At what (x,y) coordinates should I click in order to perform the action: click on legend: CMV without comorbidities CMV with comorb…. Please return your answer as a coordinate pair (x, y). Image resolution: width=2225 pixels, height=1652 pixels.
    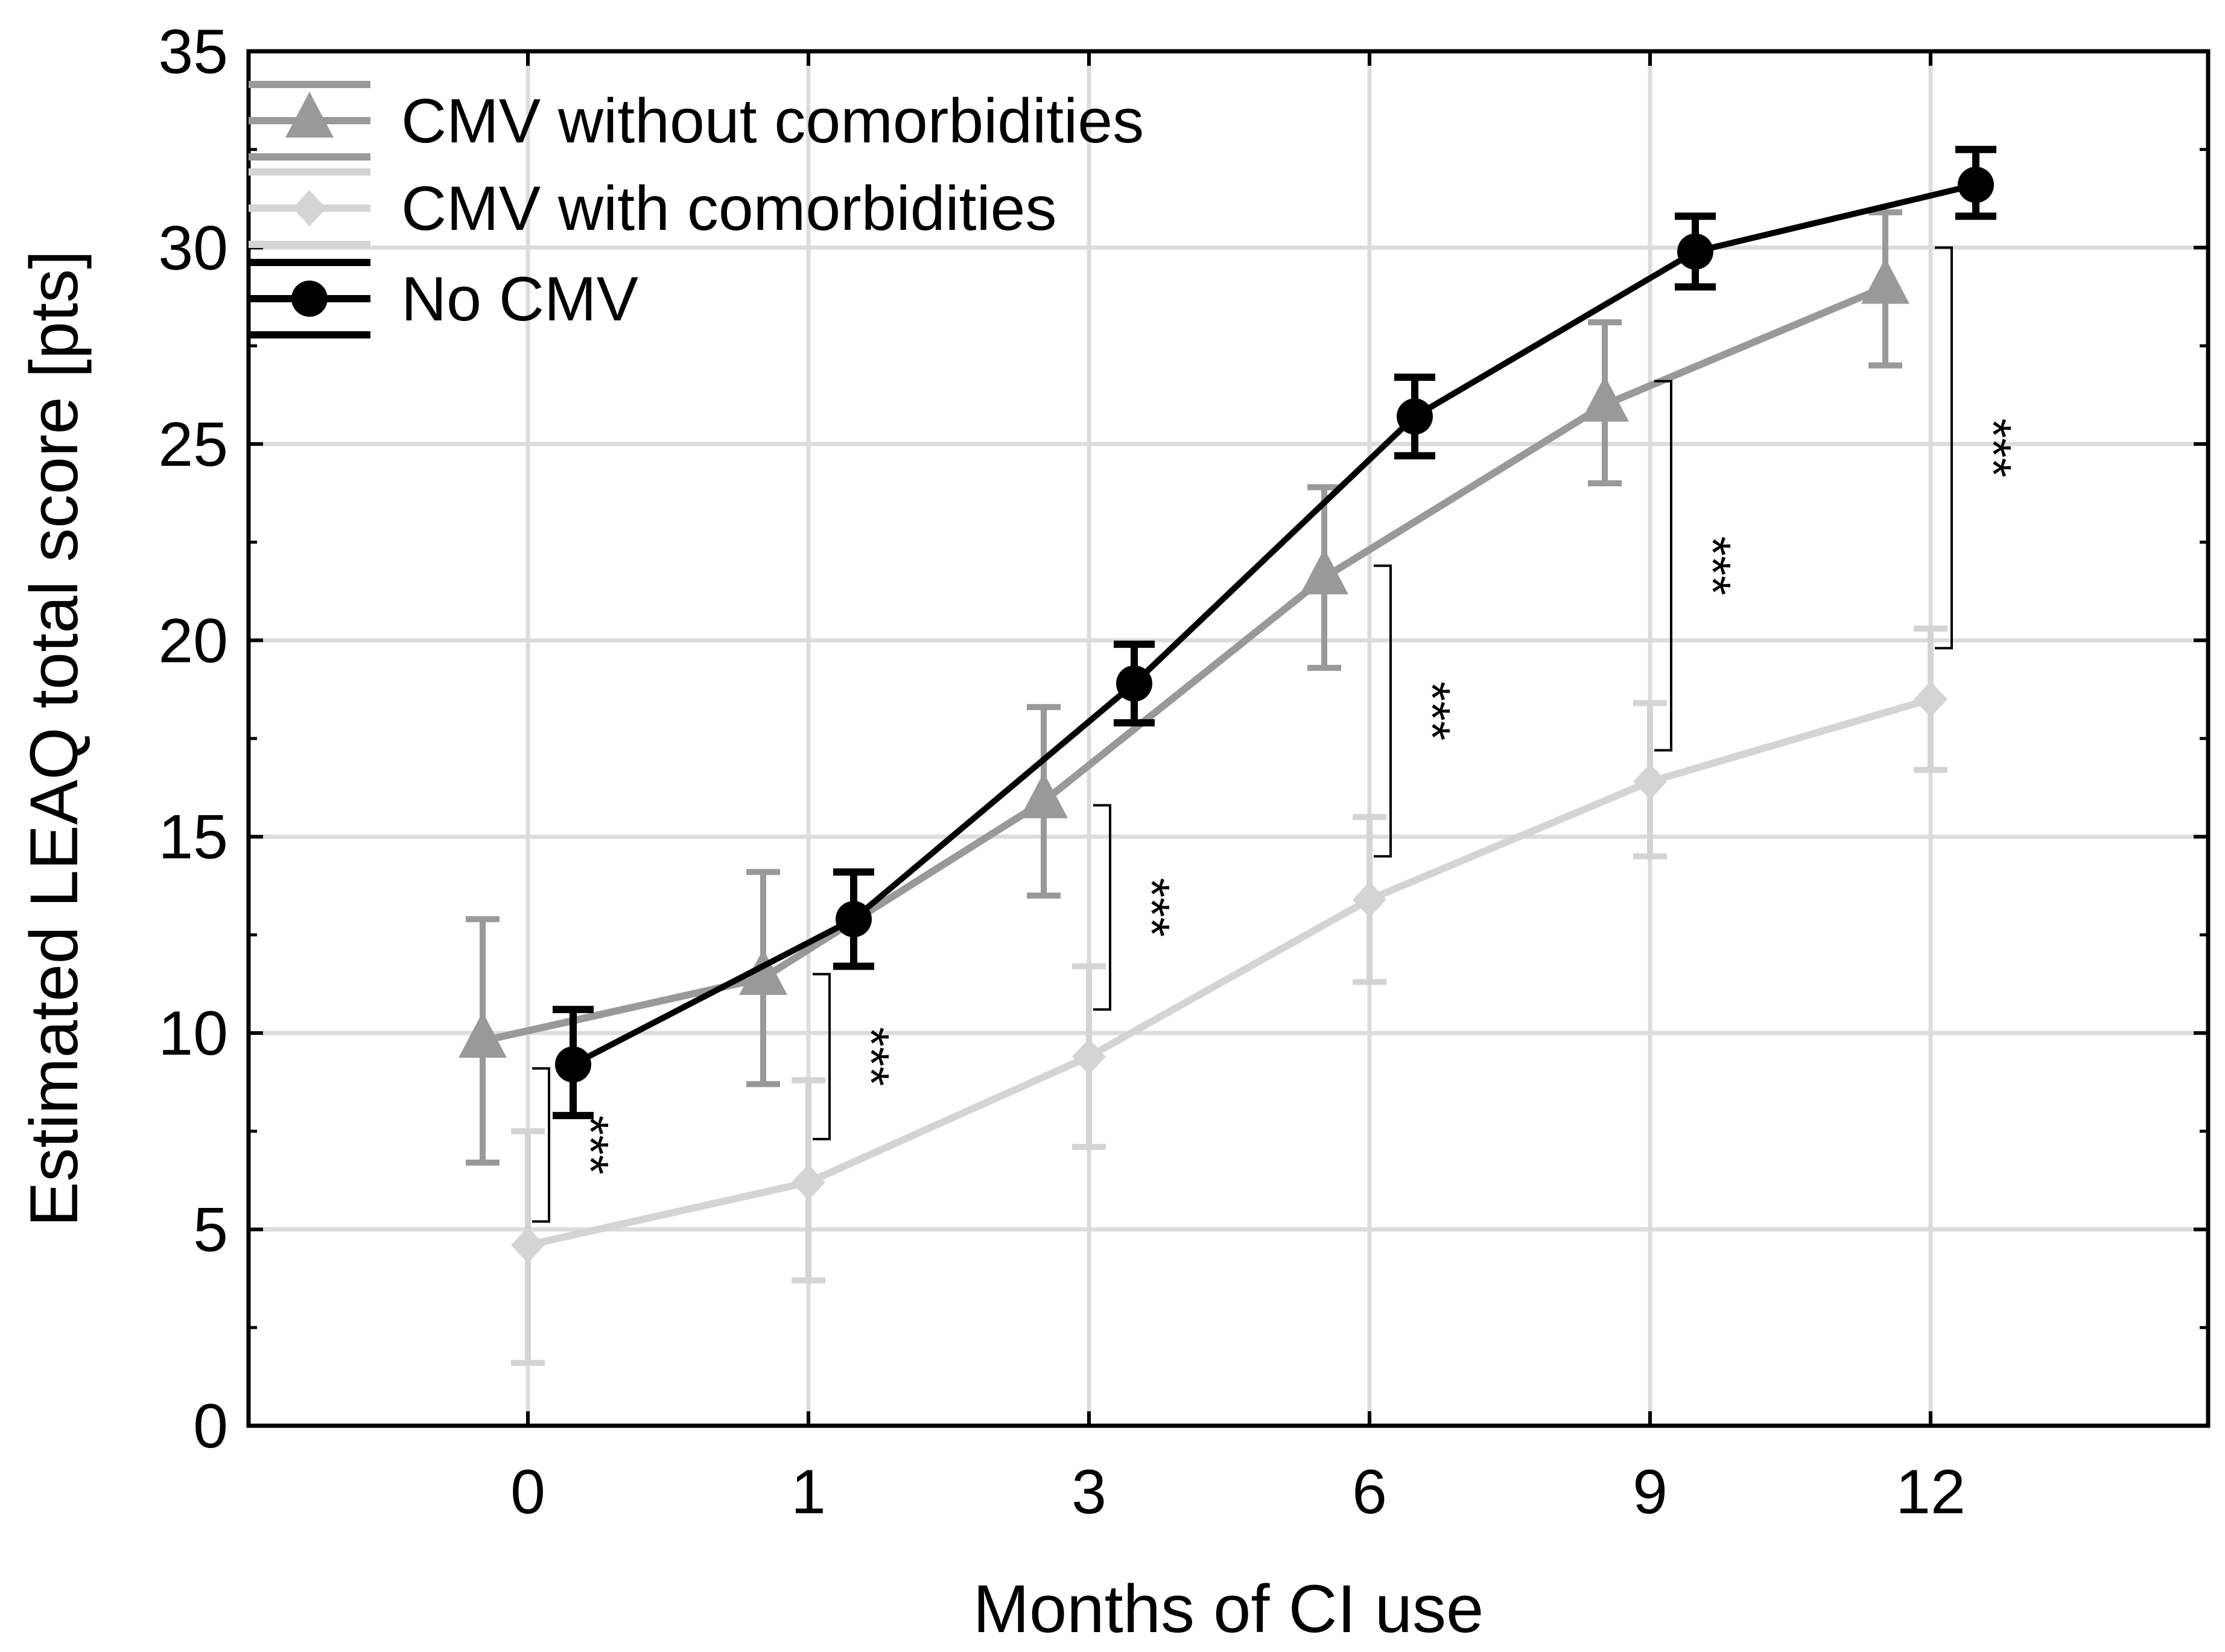
    Looking at the image, I should click on (697, 209).